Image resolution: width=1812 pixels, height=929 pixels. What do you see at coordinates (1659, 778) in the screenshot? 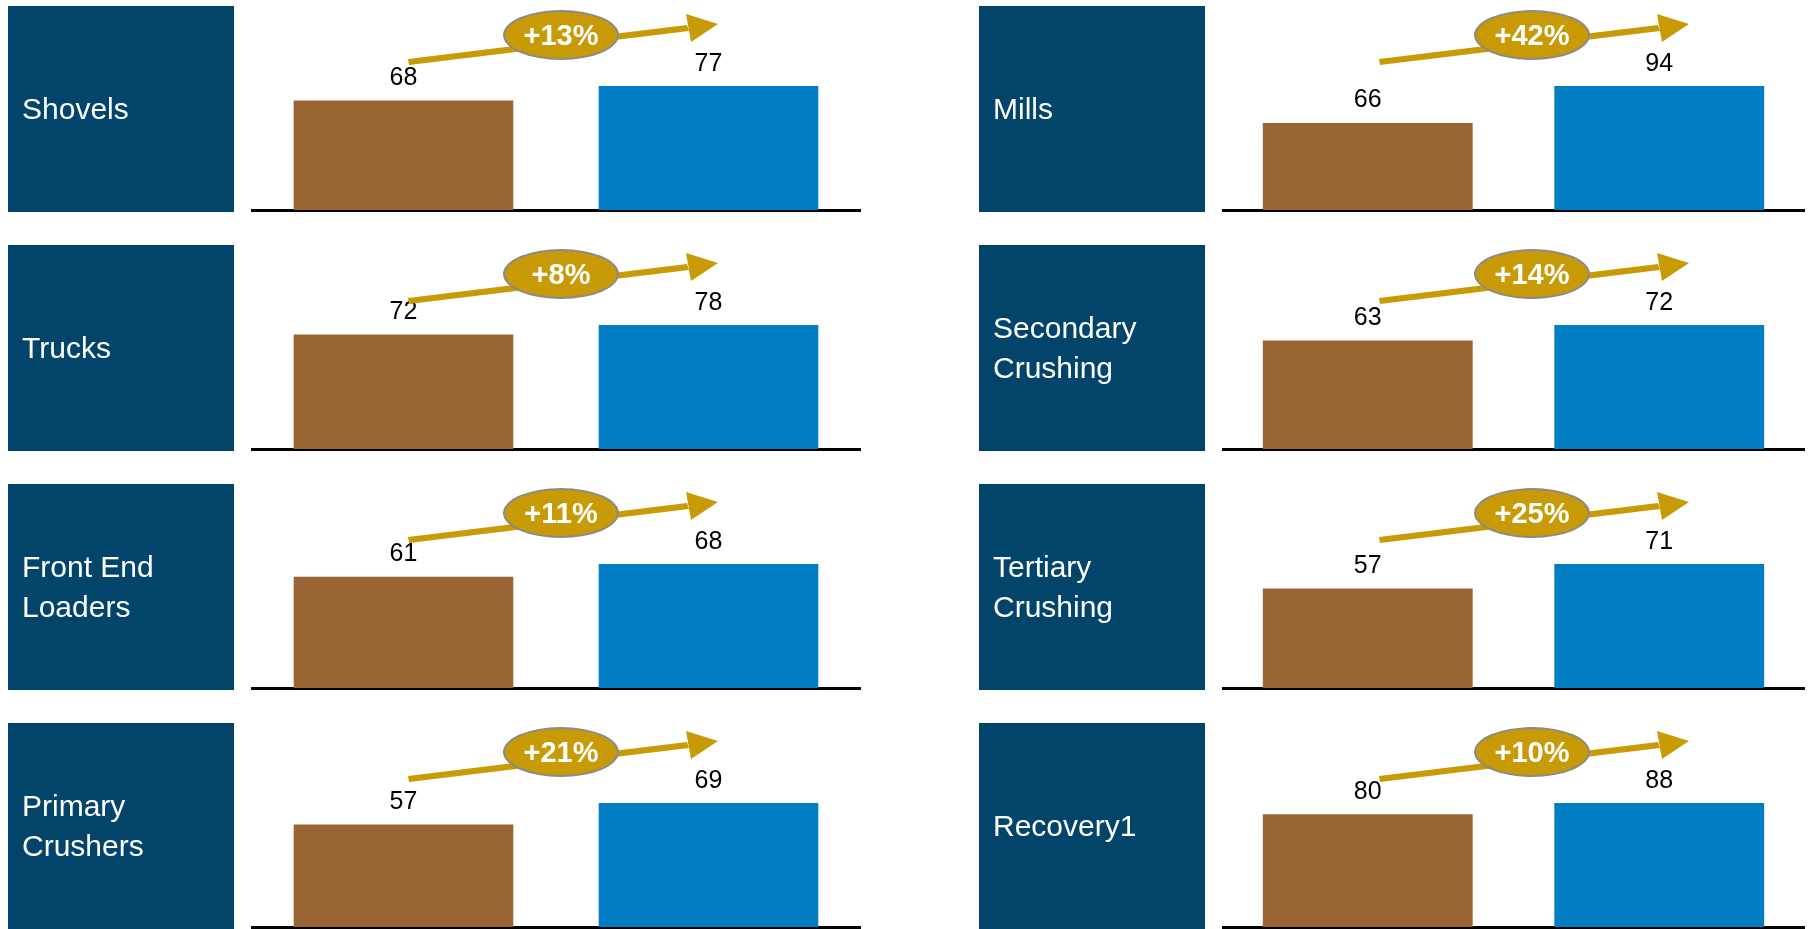
I see `data-label: 88` at bounding box center [1659, 778].